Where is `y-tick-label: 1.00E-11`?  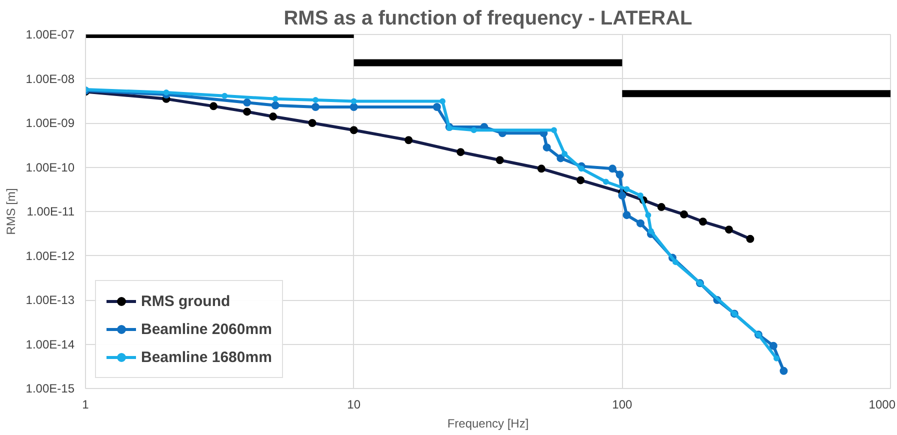
y-tick-label: 1.00E-11 is located at coordinates (50, 211).